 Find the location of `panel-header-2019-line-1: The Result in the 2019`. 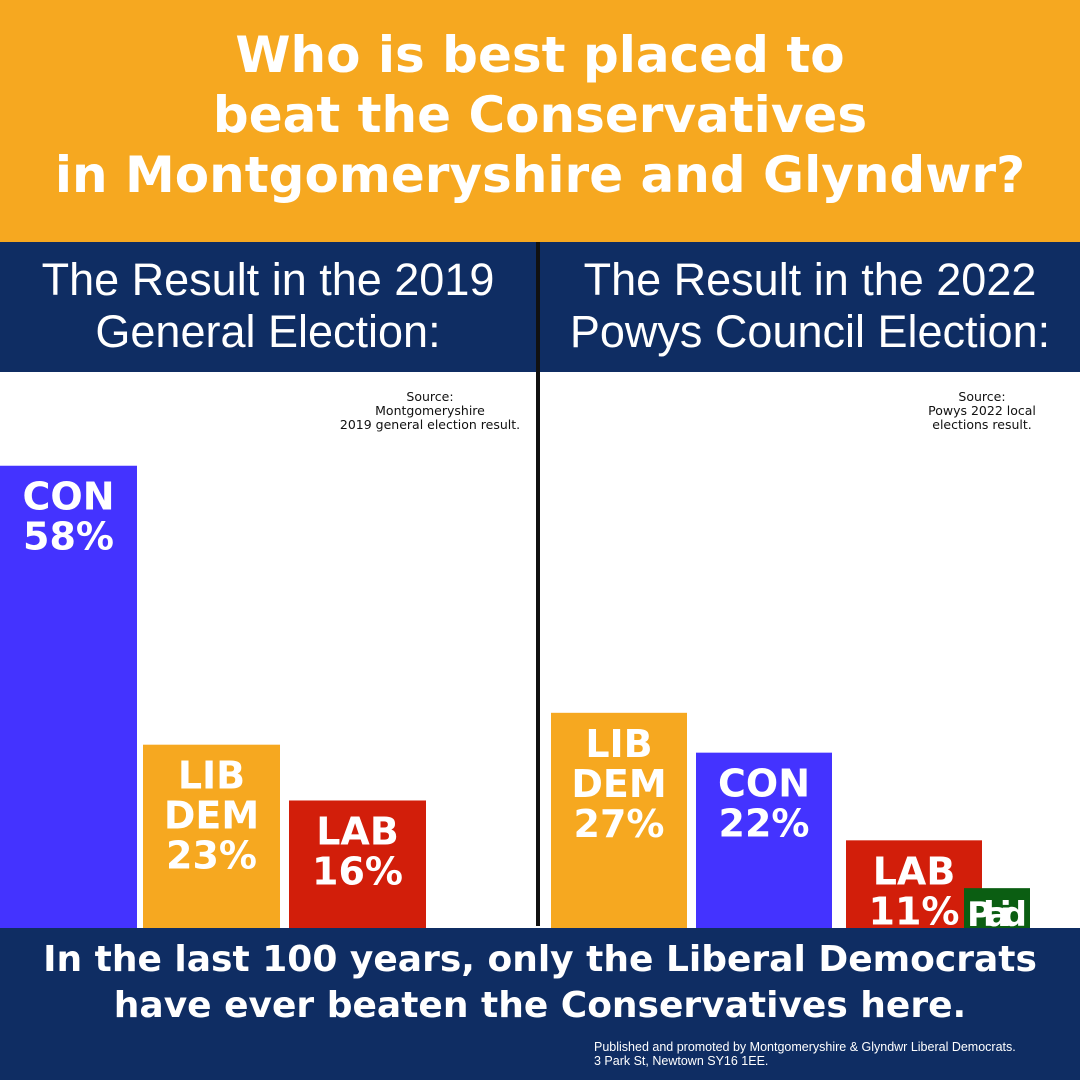

panel-header-2019-line-1: The Result in the 2019 is located at coordinates (268, 279).